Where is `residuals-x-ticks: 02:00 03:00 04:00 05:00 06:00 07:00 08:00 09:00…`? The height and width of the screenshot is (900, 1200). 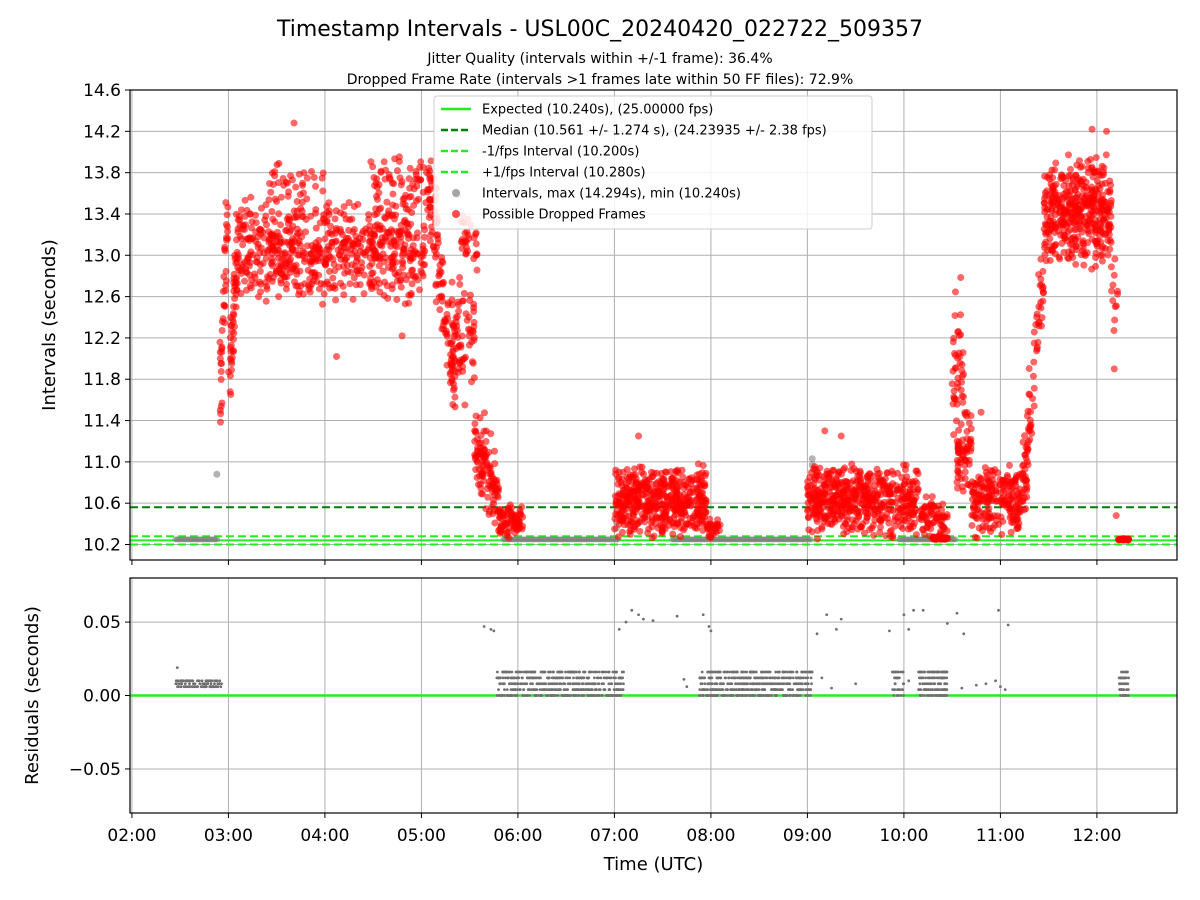 residuals-x-ticks: 02:00 03:00 04:00 05:00 06:00 07:00 08:00 09:00… is located at coordinates (614, 829).